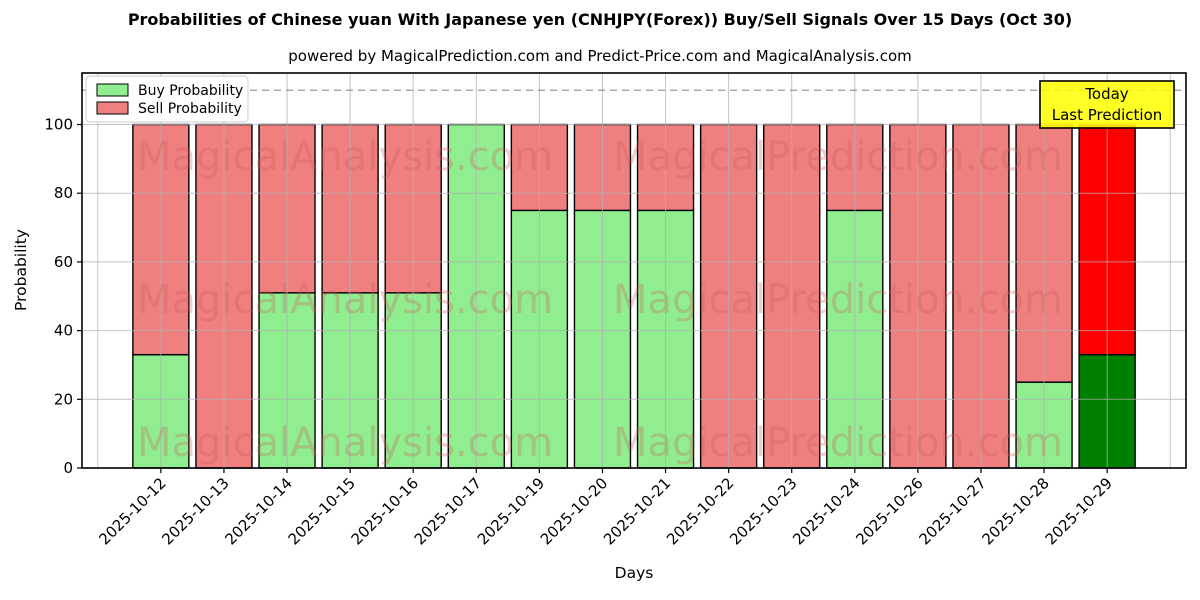  I want to click on today-annotation-line1: Today, so click(1106, 94).